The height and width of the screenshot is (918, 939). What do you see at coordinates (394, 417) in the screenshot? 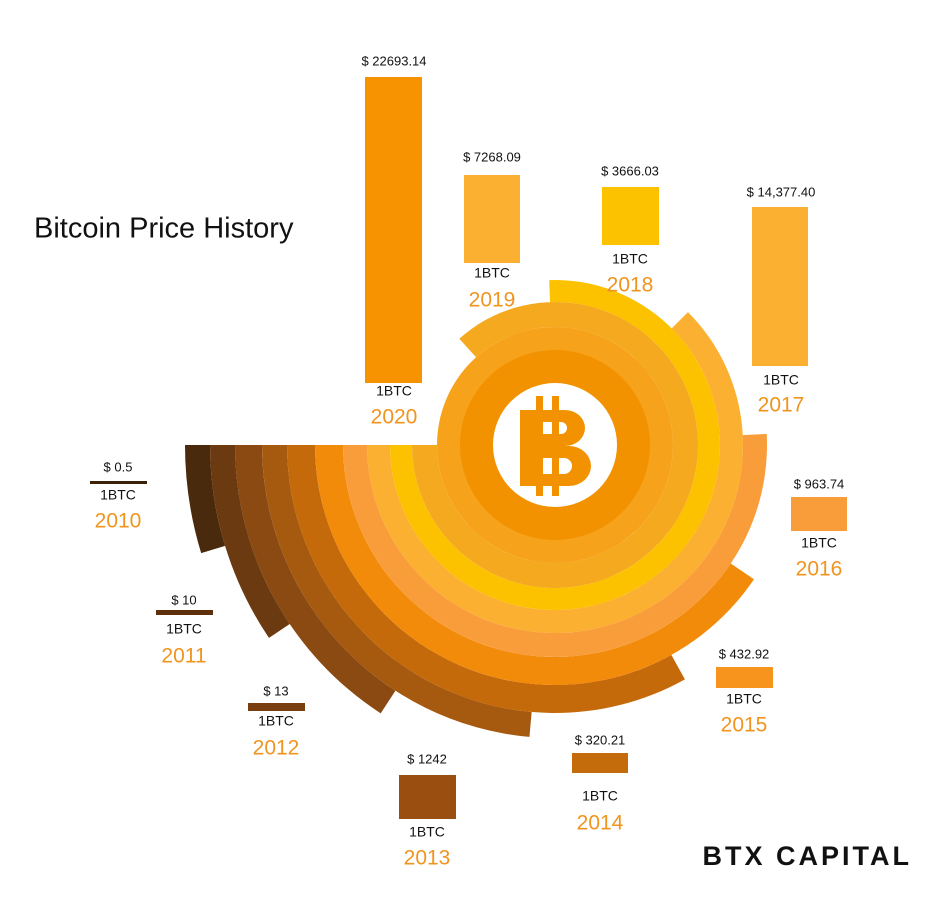
I see `year-label: 2020` at bounding box center [394, 417].